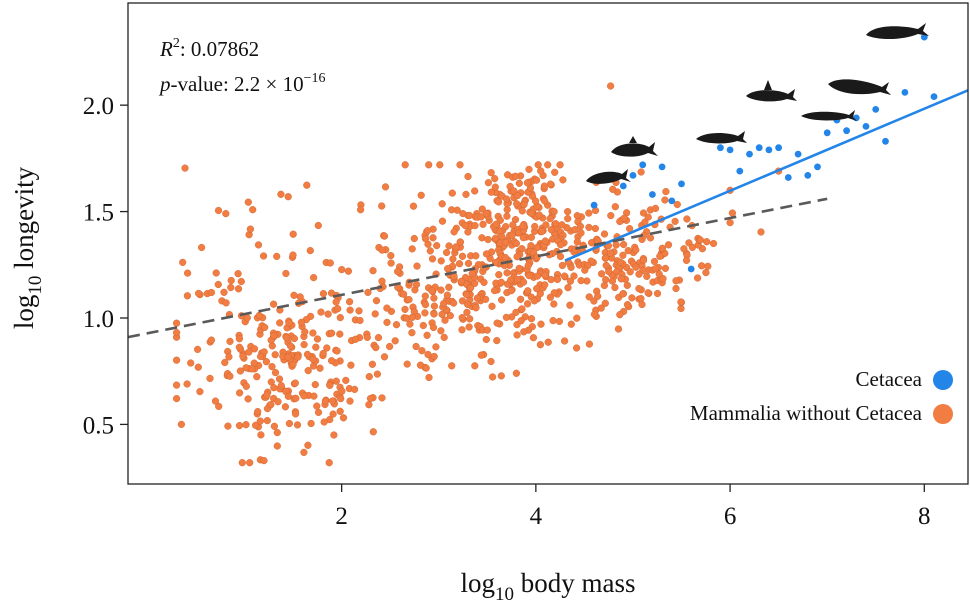 Image resolution: width=970 pixels, height=614 pixels. What do you see at coordinates (209, 48) in the screenshot?
I see `r-squared-annotation: R2: 0.07862` at bounding box center [209, 48].